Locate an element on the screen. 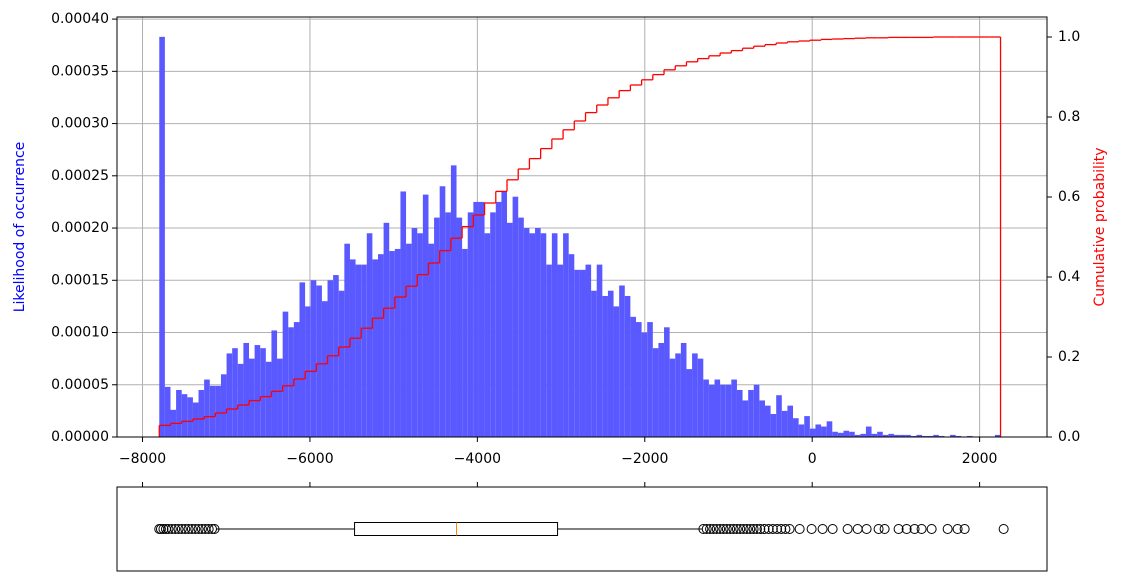 The image size is (1121, 583). y2-axis-label: Cumulative probability is located at coordinates (1100, 226).